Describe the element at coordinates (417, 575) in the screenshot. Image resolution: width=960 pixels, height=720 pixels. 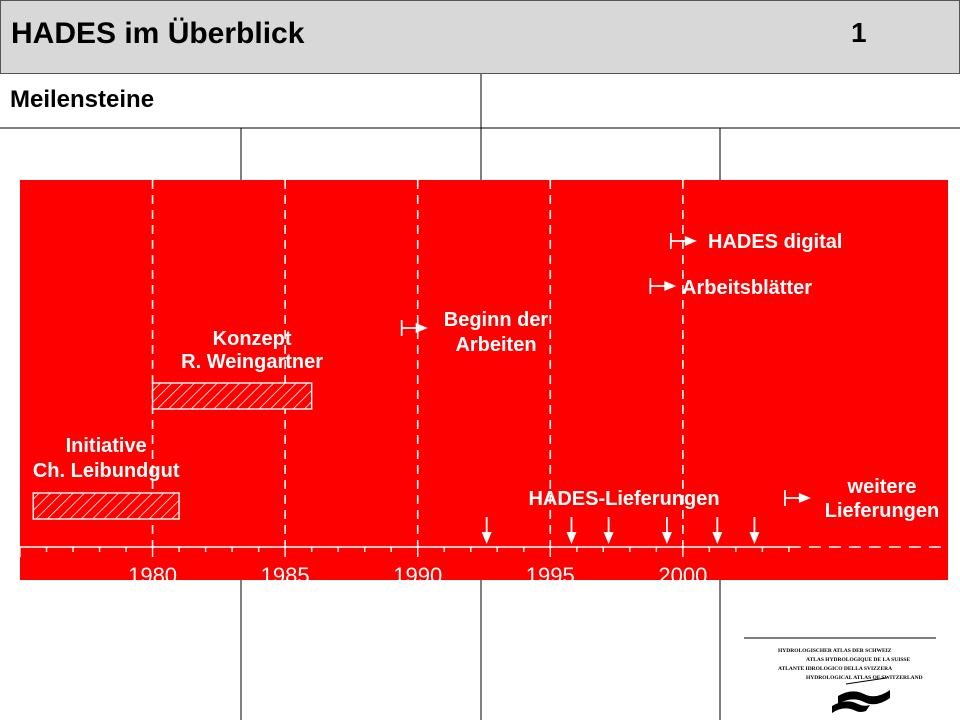
I see `axis-label-1990: 1990` at that location.